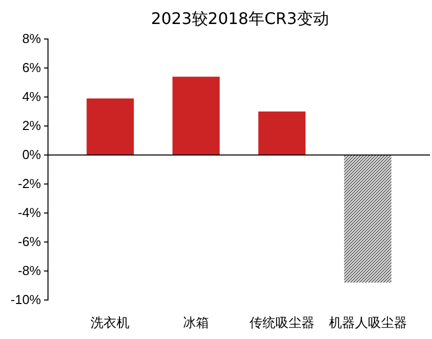 This screenshot has height=339, width=432. What do you see at coordinates (32, 126) in the screenshot?
I see `y-tick-label: 2%` at bounding box center [32, 126].